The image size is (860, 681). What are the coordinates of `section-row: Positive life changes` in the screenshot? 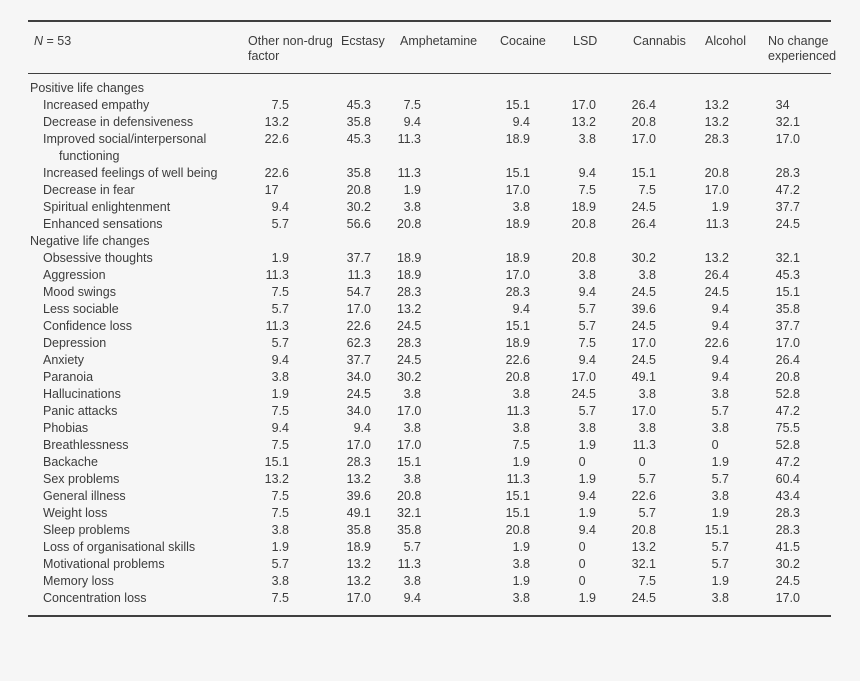 It's located at (429, 86).